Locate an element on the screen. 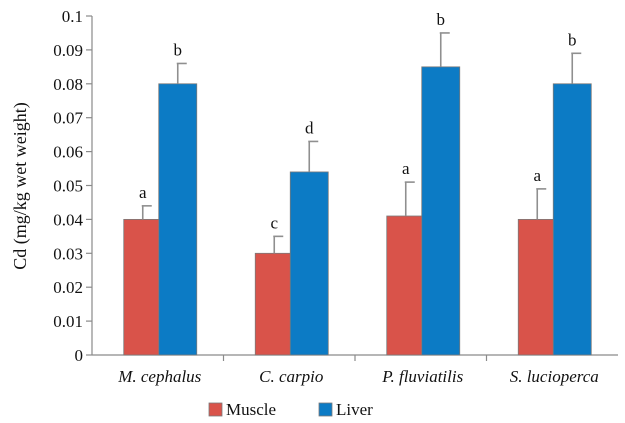 The height and width of the screenshot is (423, 625). y-tick-label: 0.04 is located at coordinates (68, 219).